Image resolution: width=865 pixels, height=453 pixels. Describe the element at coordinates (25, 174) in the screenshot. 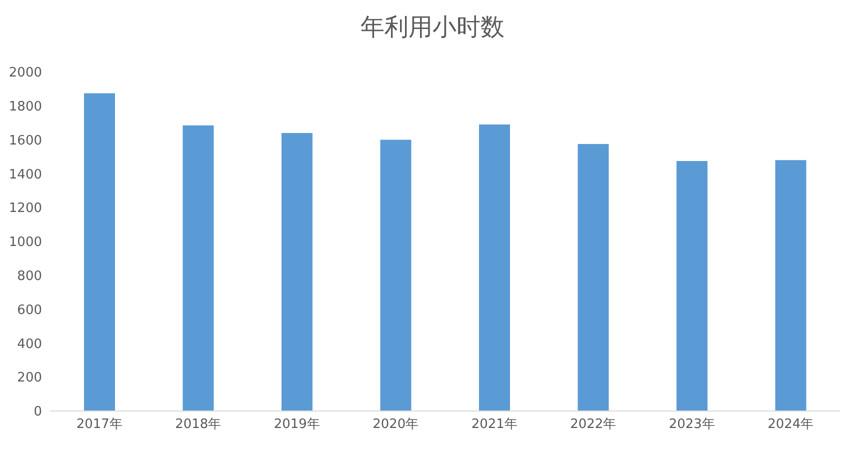

I see `y-tick-label: 1400` at that location.